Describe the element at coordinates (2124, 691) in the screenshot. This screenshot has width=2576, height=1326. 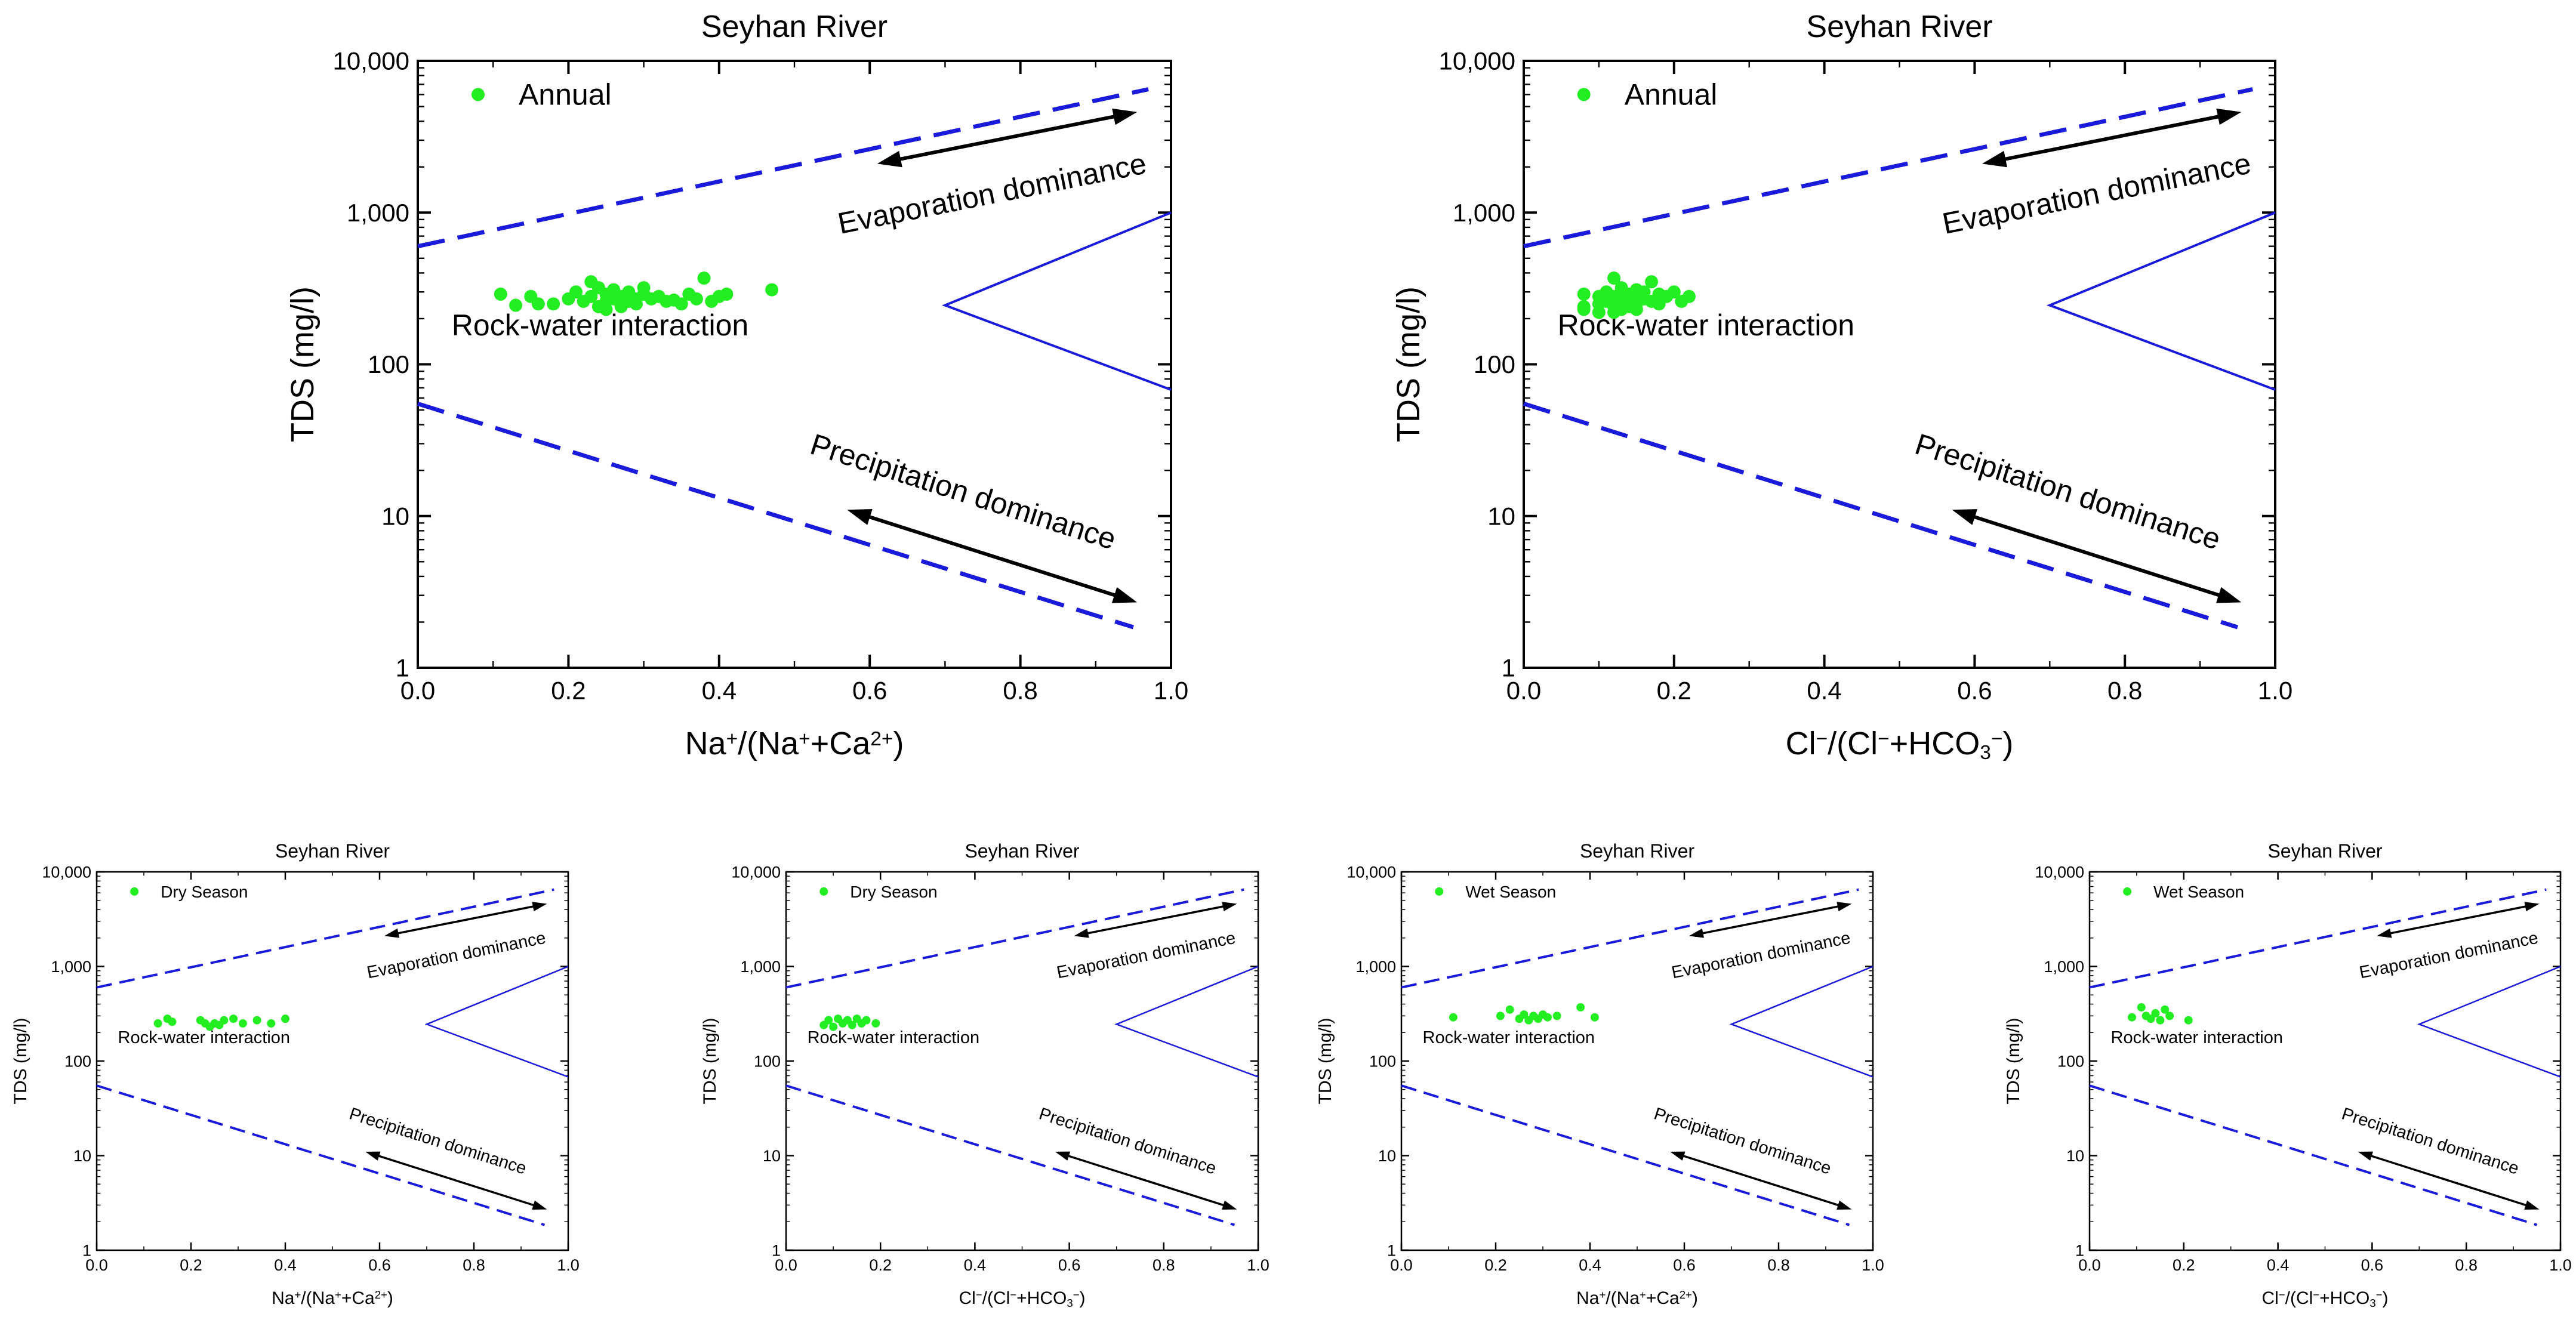
I see `x-tick-label: 0.8` at that location.